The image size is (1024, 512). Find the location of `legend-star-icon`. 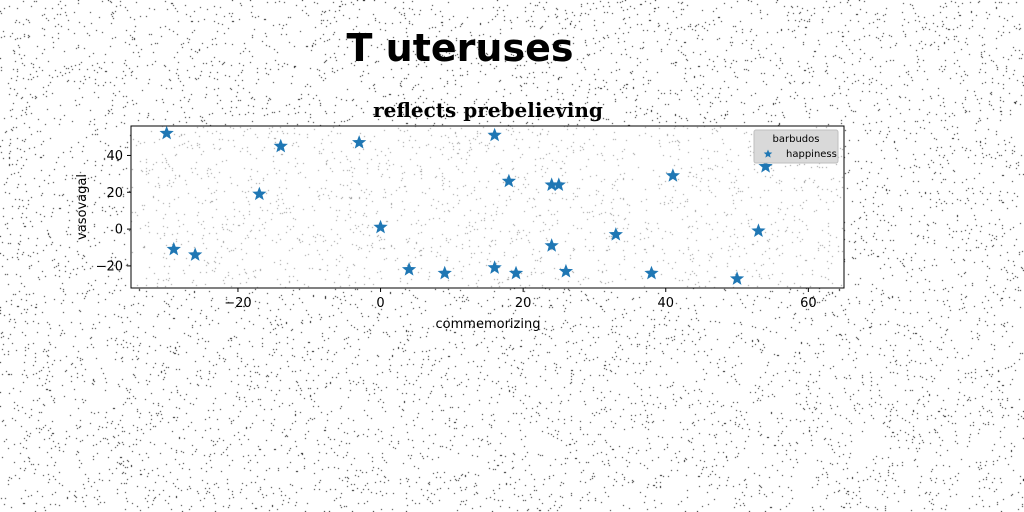

legend-star-icon is located at coordinates (768, 153).